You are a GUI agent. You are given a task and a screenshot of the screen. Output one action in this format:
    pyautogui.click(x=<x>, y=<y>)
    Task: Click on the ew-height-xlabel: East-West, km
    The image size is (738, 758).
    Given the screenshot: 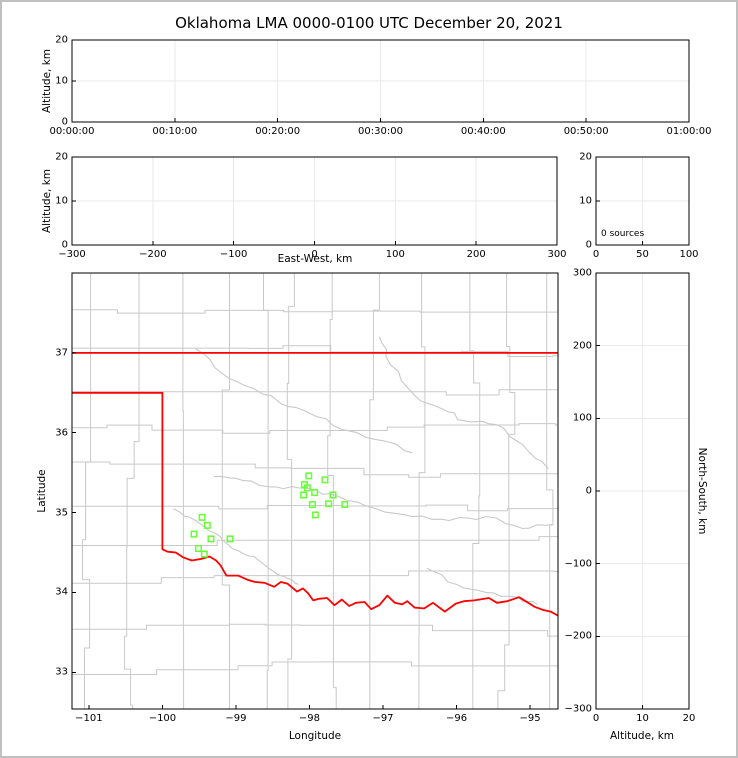 What is the action you would take?
    pyautogui.click(x=315, y=259)
    